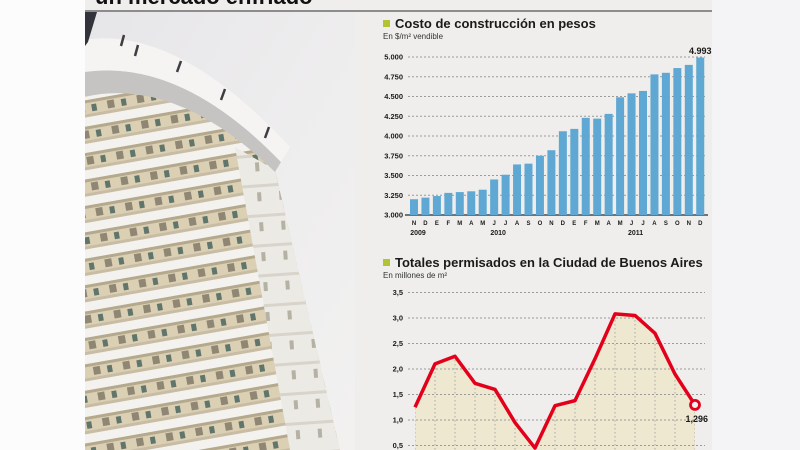  What do you see at coordinates (398, 369) in the screenshot?
I see `y-tick-label: 2,0` at bounding box center [398, 369].